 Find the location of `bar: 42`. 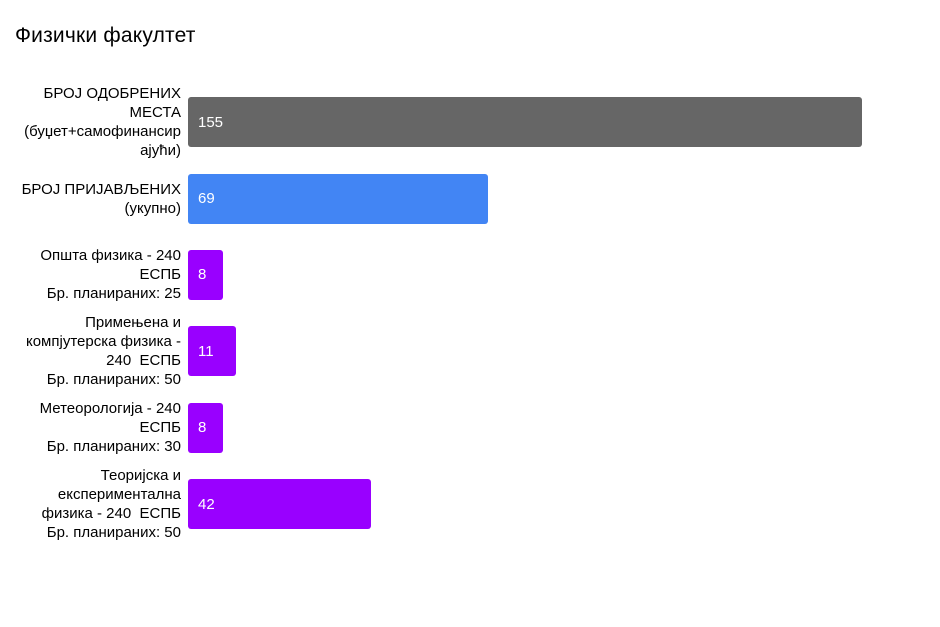

bar: 42 is located at coordinates (279, 504).